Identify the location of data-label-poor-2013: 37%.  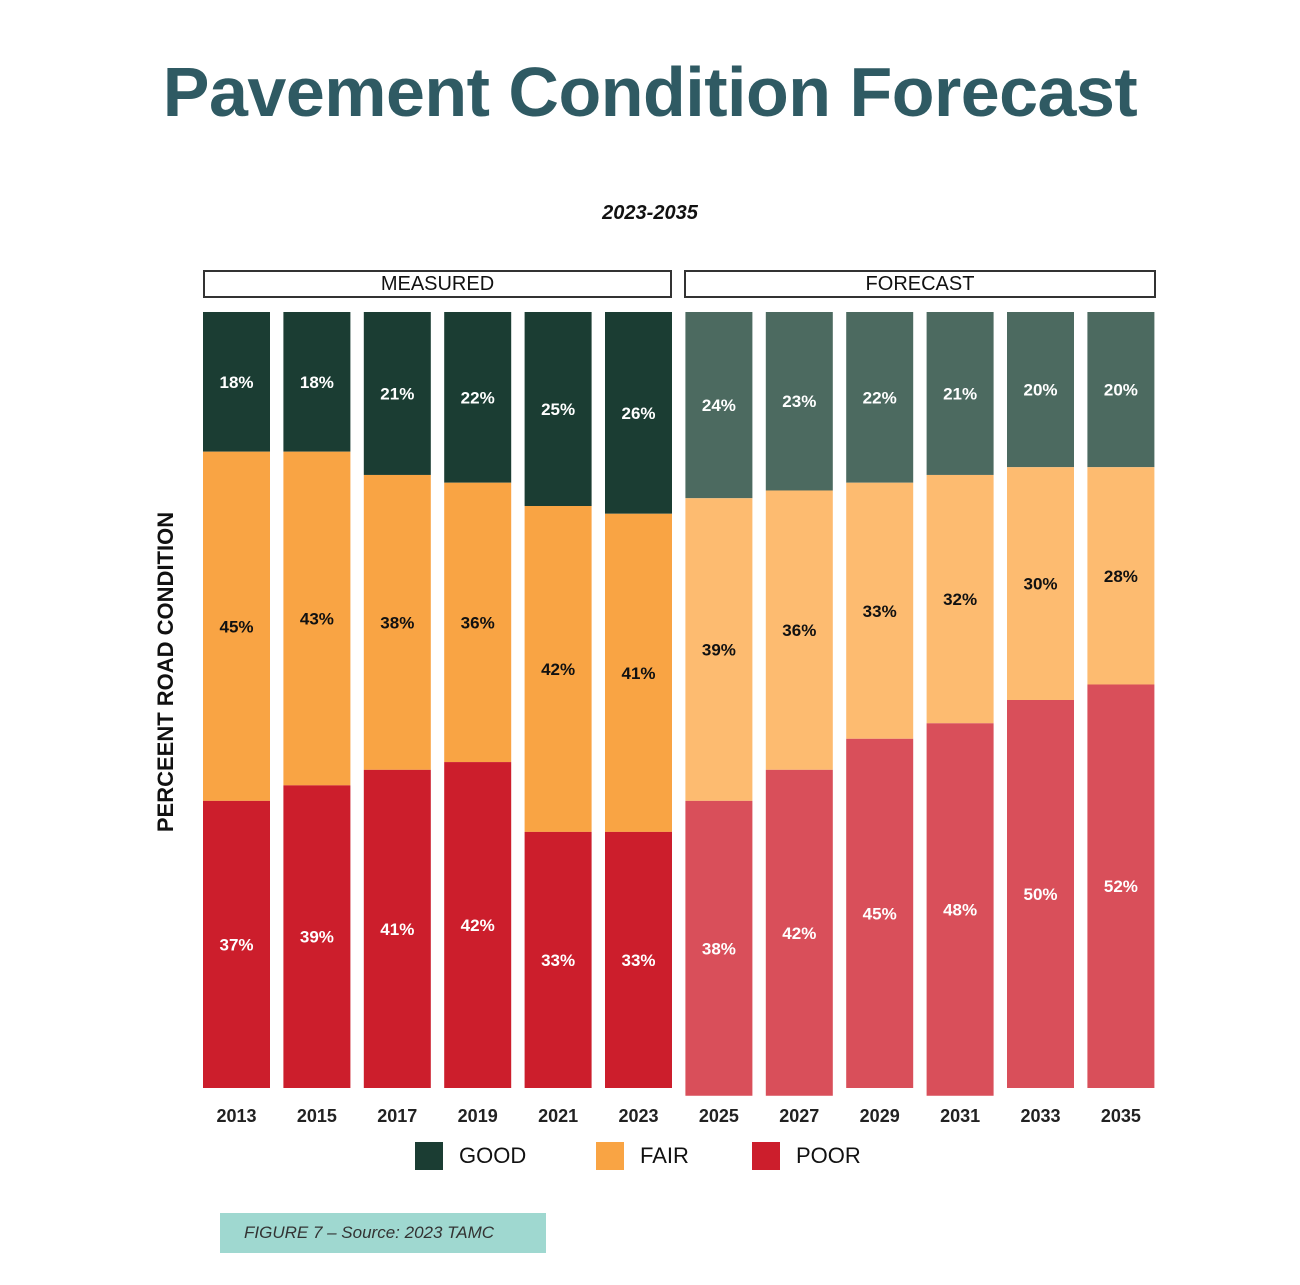
(236, 944).